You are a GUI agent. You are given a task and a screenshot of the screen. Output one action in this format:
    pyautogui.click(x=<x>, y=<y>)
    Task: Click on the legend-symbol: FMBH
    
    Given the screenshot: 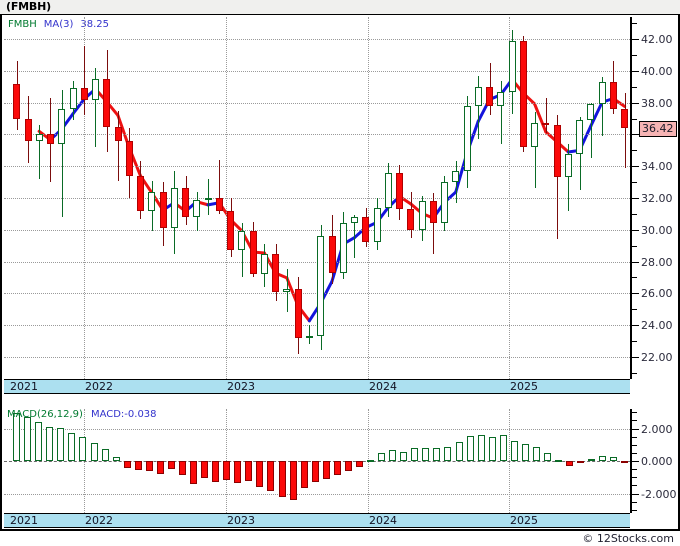 What is the action you would take?
    pyautogui.click(x=22, y=24)
    